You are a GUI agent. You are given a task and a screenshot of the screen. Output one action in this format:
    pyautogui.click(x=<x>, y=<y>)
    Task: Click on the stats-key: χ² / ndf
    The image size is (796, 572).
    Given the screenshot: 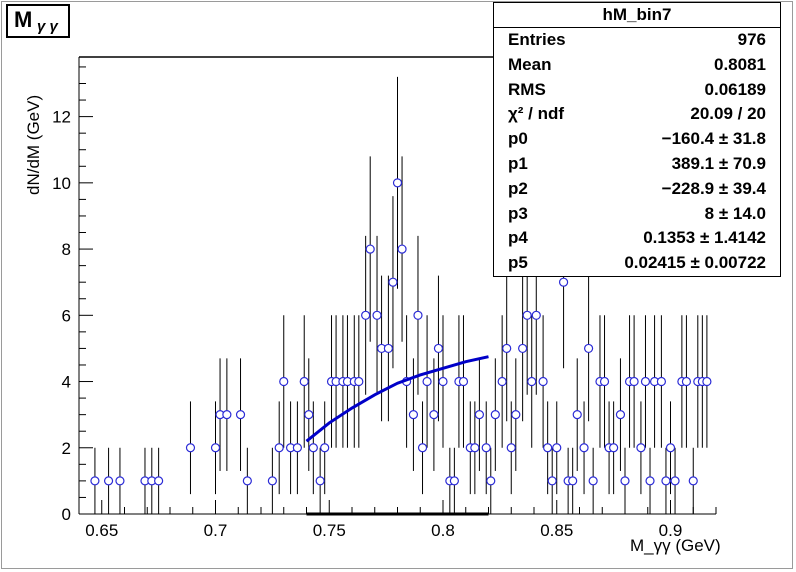 What is the action you would take?
    pyautogui.click(x=536, y=114)
    